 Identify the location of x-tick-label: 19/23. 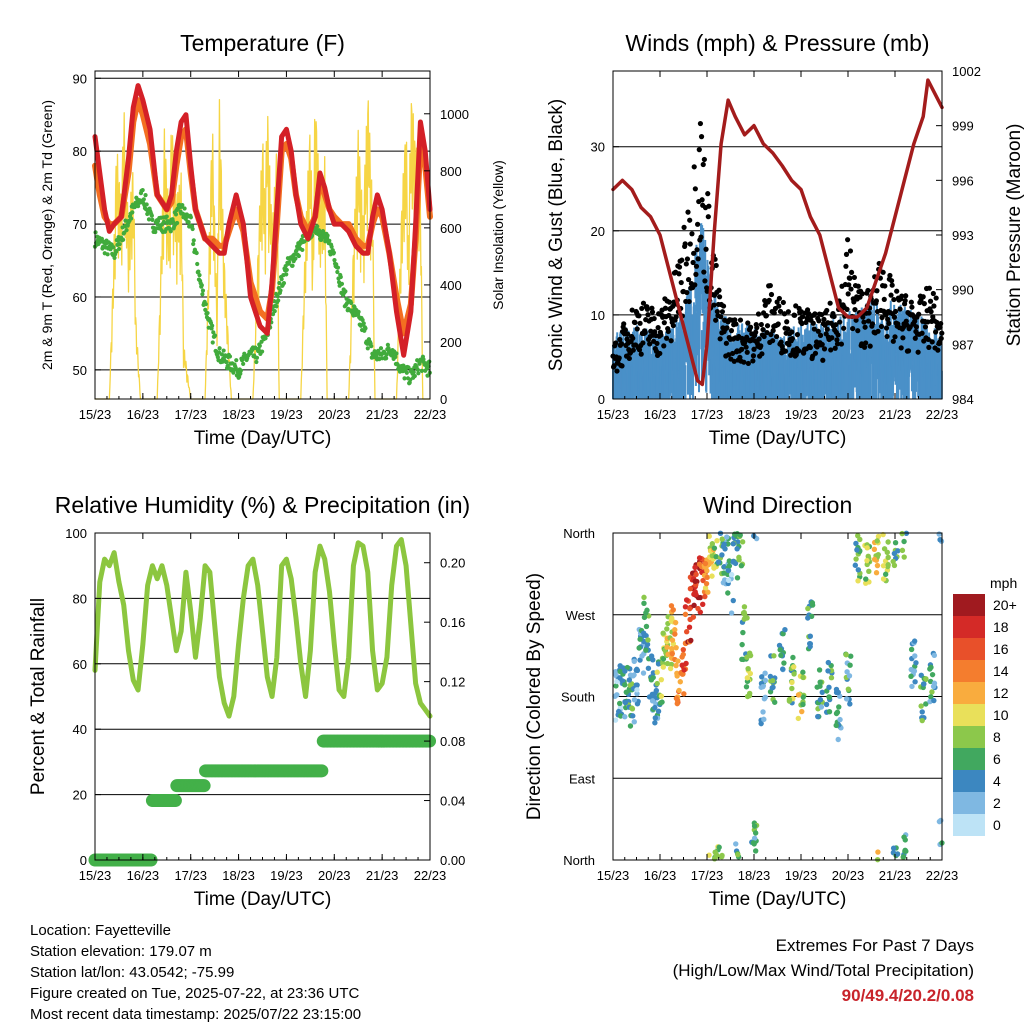
(801, 875).